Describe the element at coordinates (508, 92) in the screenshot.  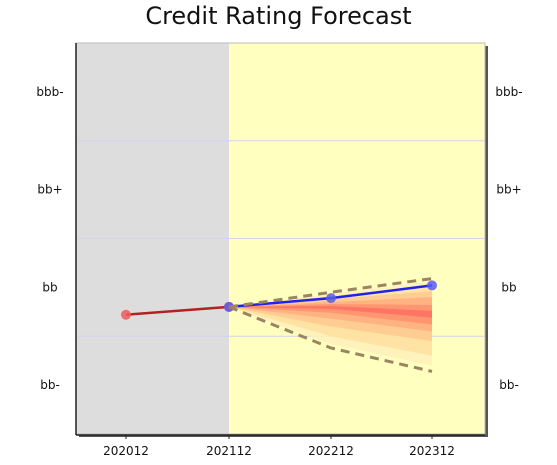
I see `y-tick-label-right: bbb-` at that location.